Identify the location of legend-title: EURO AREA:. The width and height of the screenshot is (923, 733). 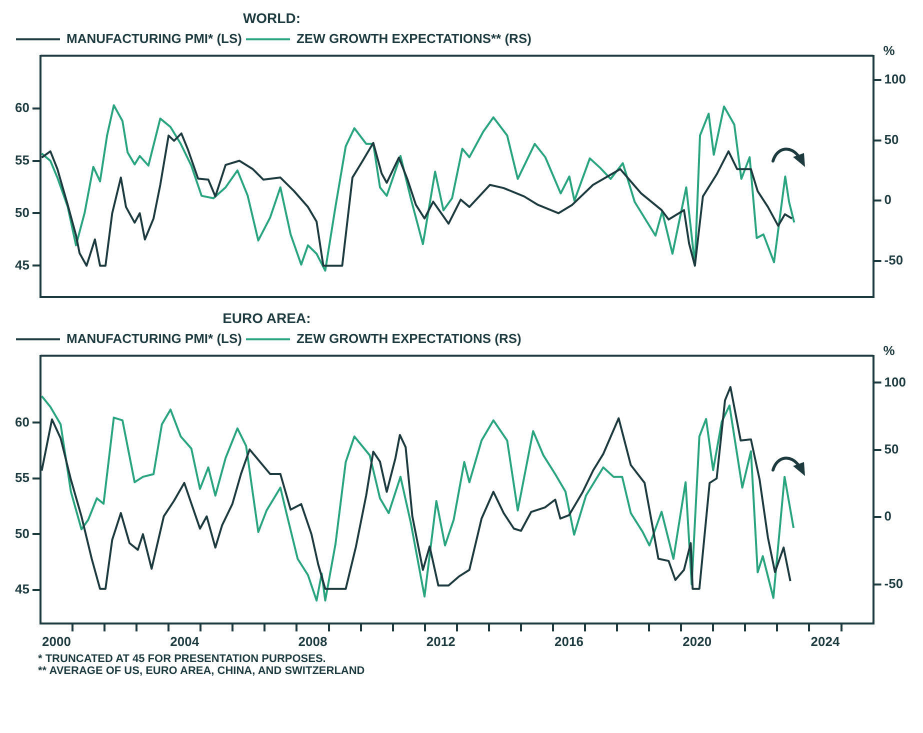
(266, 318).